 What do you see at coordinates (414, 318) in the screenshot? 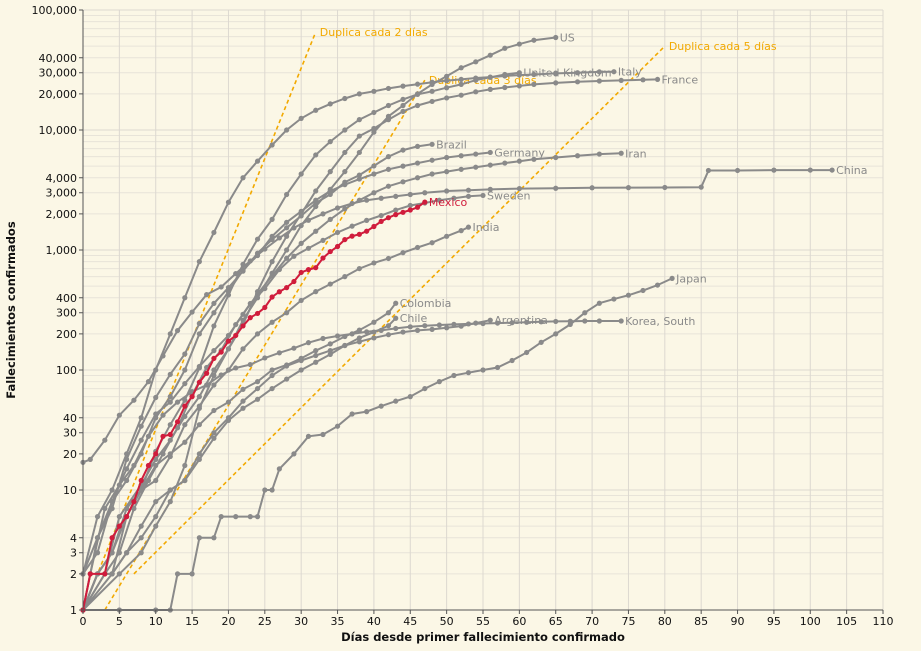
I see `series-label: Chile` at bounding box center [414, 318].